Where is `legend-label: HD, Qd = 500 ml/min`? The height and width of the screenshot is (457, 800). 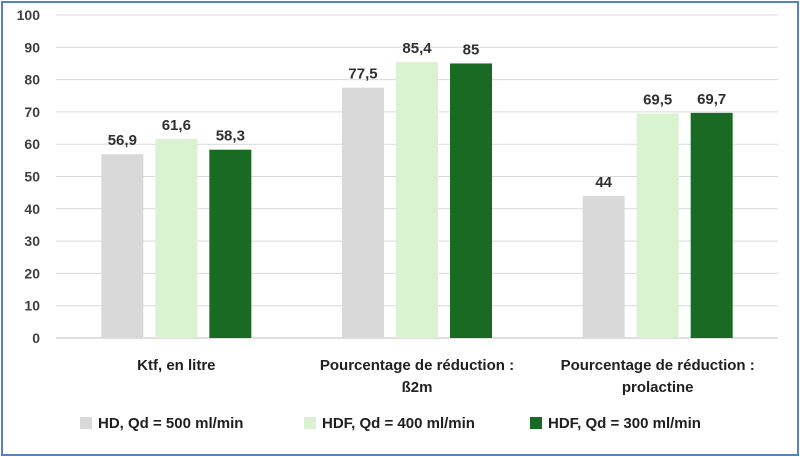 legend-label: HD, Qd = 500 ml/min is located at coordinates (170, 423).